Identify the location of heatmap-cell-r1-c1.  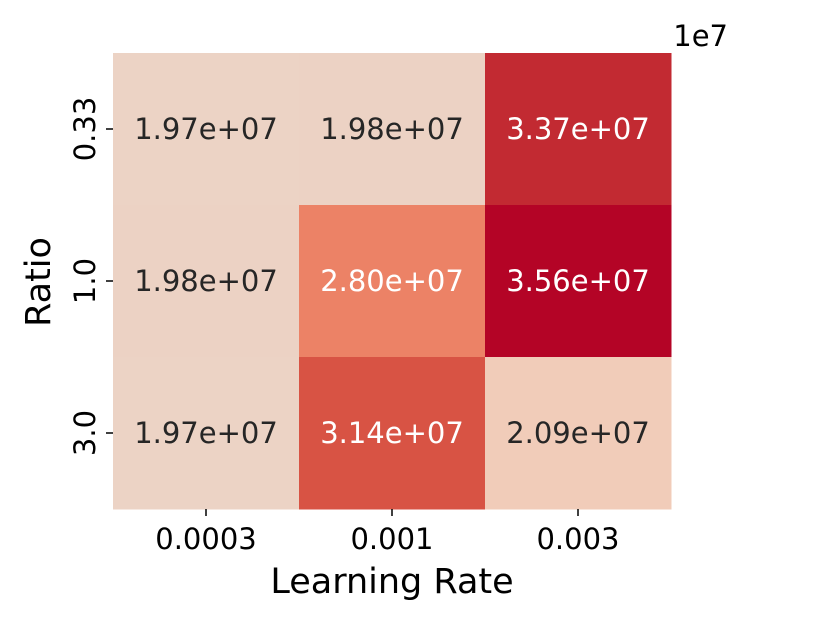
(392, 281).